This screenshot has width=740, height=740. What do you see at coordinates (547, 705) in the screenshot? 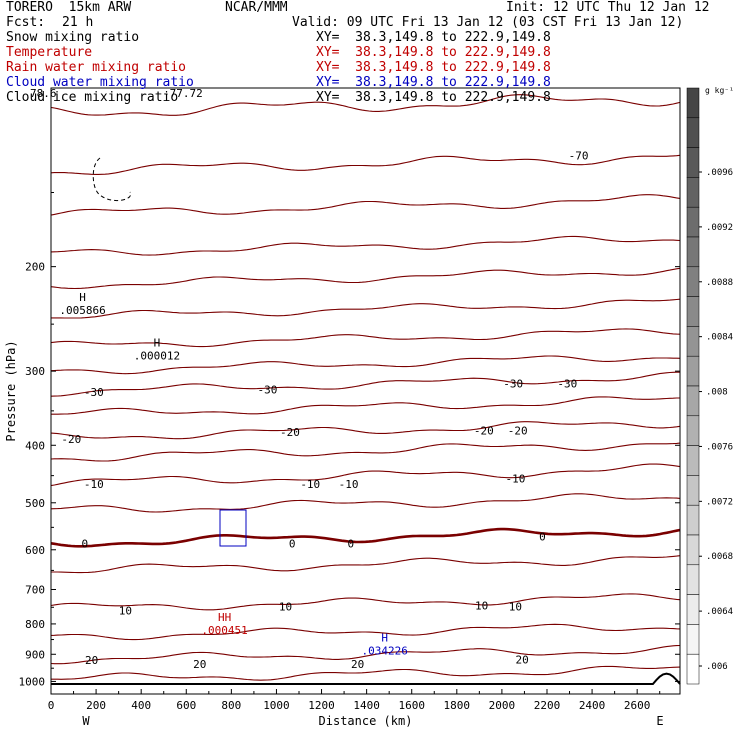
I see `x-tick-label: 2200` at bounding box center [547, 705].